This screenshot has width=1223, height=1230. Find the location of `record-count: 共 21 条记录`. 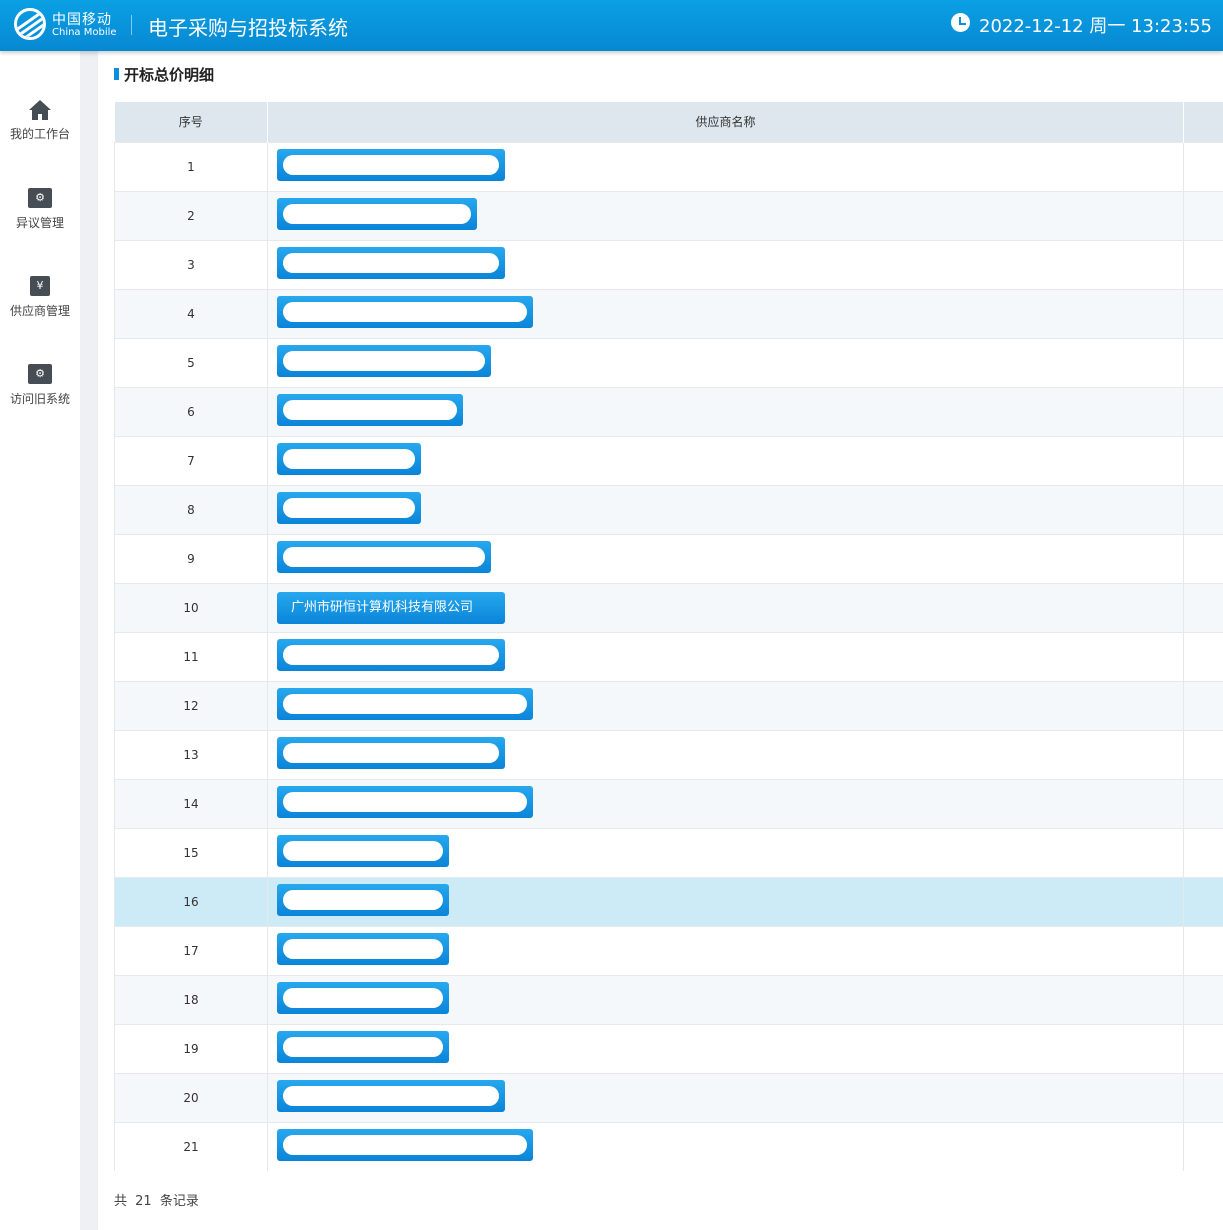

record-count: 共 21 条记录 is located at coordinates (156, 1199).